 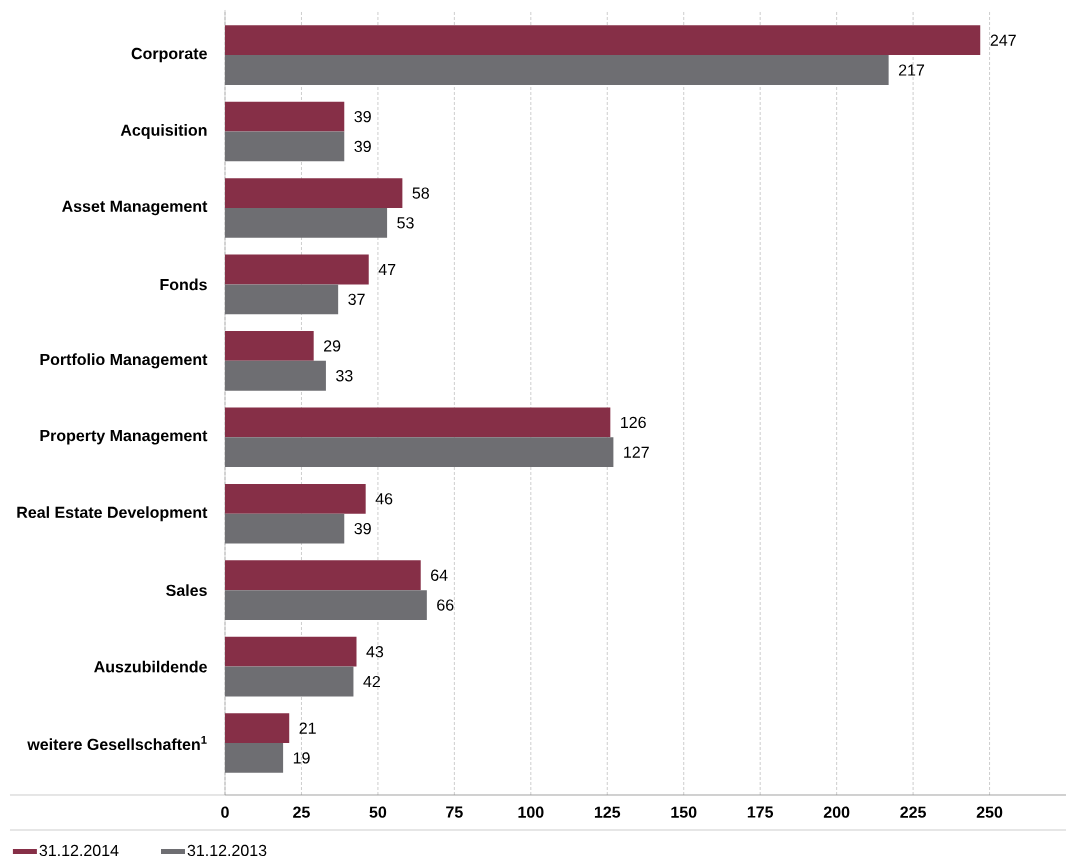 I want to click on x-tick-label: 225, so click(x=913, y=812).